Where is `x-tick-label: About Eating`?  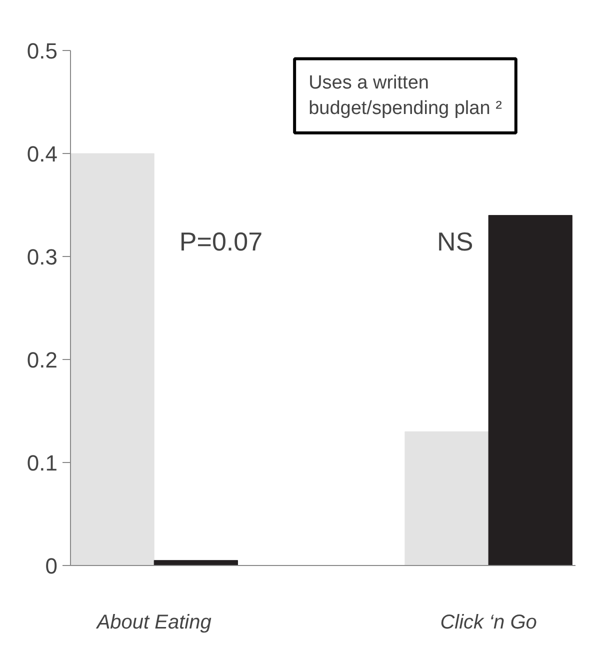 x-tick-label: About Eating is located at coordinates (154, 623).